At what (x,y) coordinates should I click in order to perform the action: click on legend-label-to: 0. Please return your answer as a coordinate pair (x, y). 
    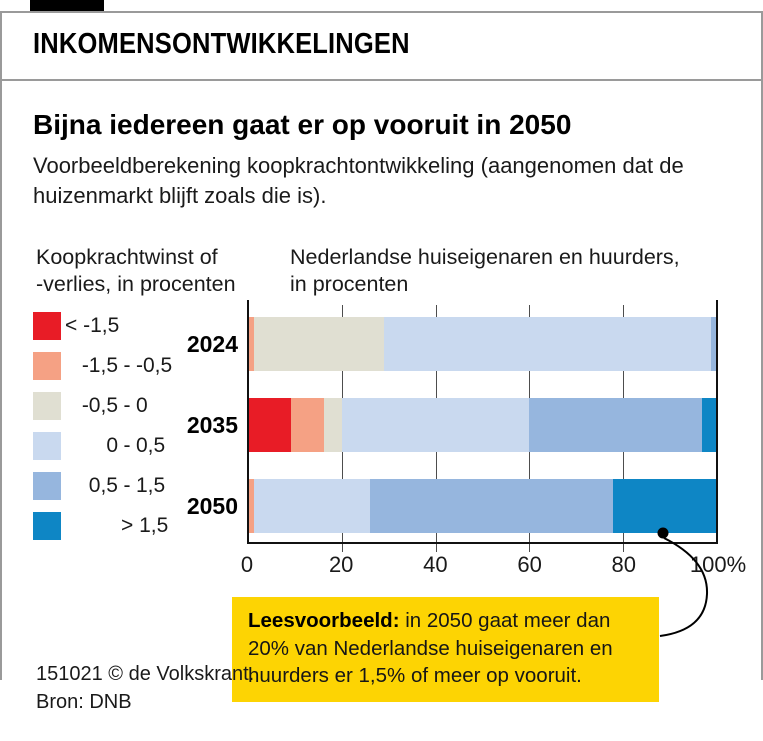
    Looking at the image, I should click on (142, 405).